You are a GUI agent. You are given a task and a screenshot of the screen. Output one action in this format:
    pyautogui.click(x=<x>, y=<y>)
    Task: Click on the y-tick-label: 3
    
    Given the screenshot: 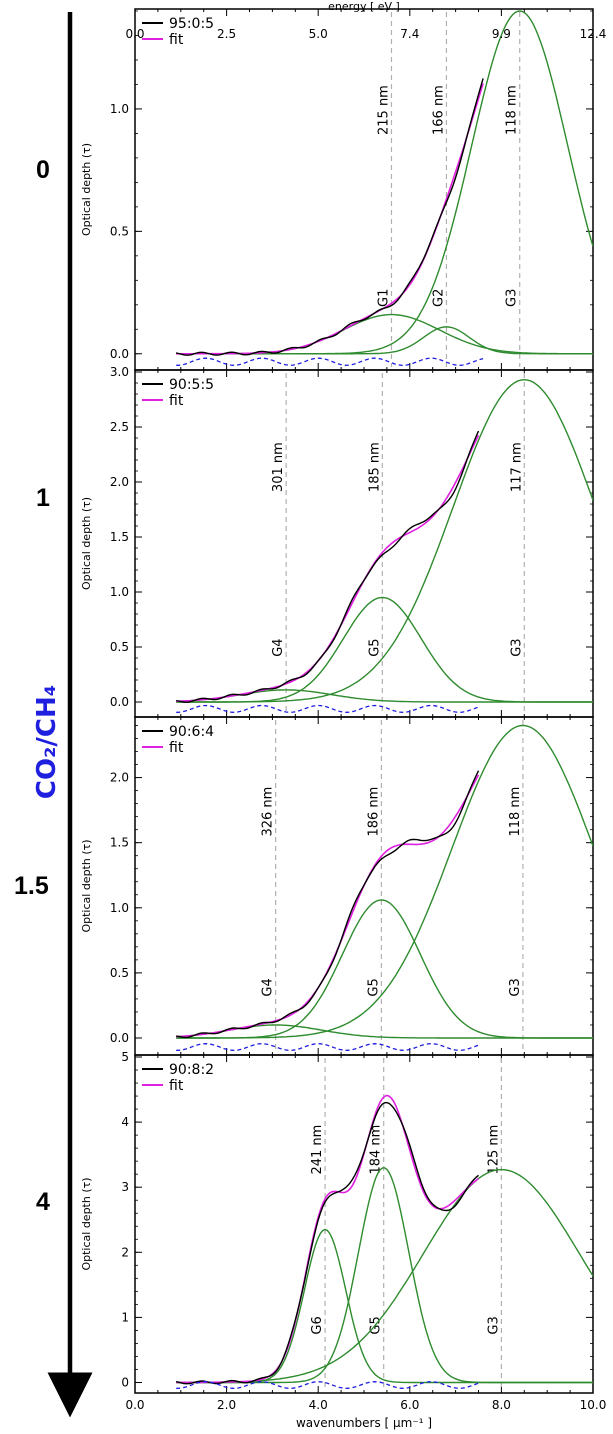 What is the action you would take?
    pyautogui.click(x=125, y=1187)
    